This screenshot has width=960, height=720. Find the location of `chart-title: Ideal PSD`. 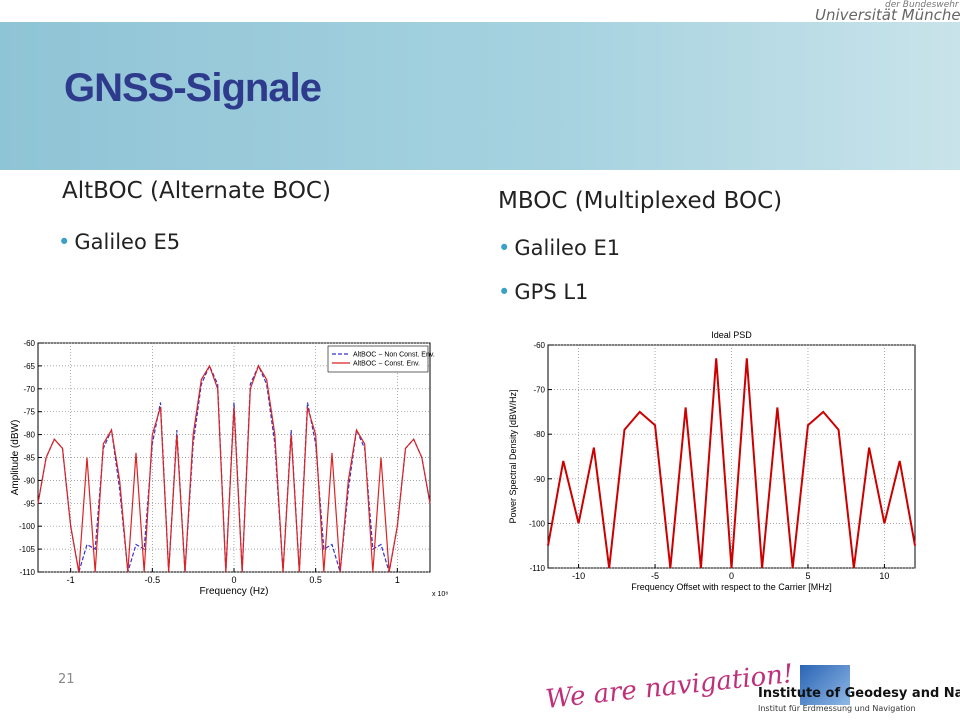

chart-title: Ideal PSD is located at coordinates (731, 335).